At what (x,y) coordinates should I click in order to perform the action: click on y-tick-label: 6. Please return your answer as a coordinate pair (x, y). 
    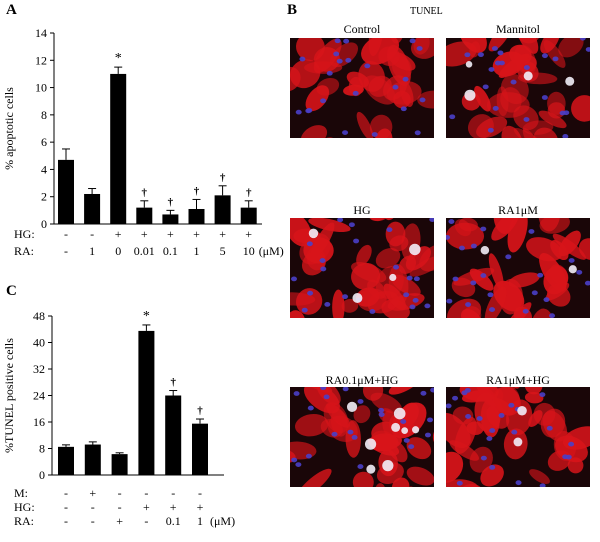
    Looking at the image, I should click on (44, 142).